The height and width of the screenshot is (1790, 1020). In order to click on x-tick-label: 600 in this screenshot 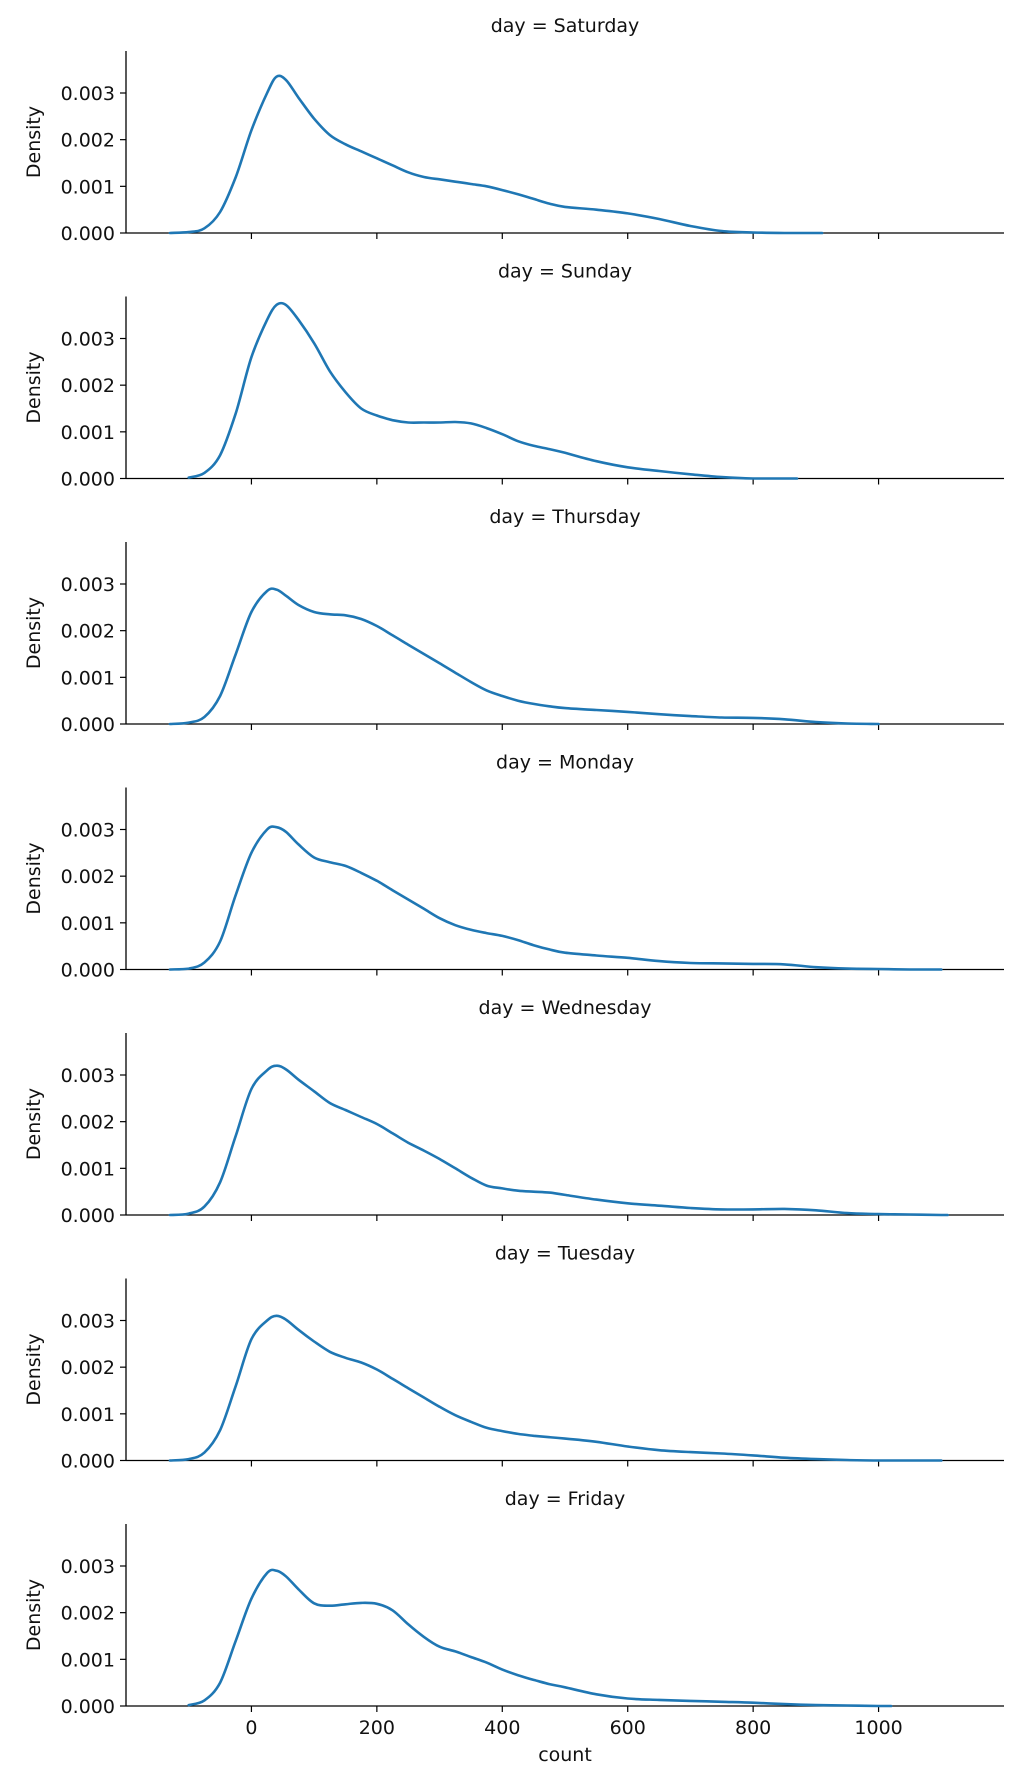, I will do `click(628, 1728)`.